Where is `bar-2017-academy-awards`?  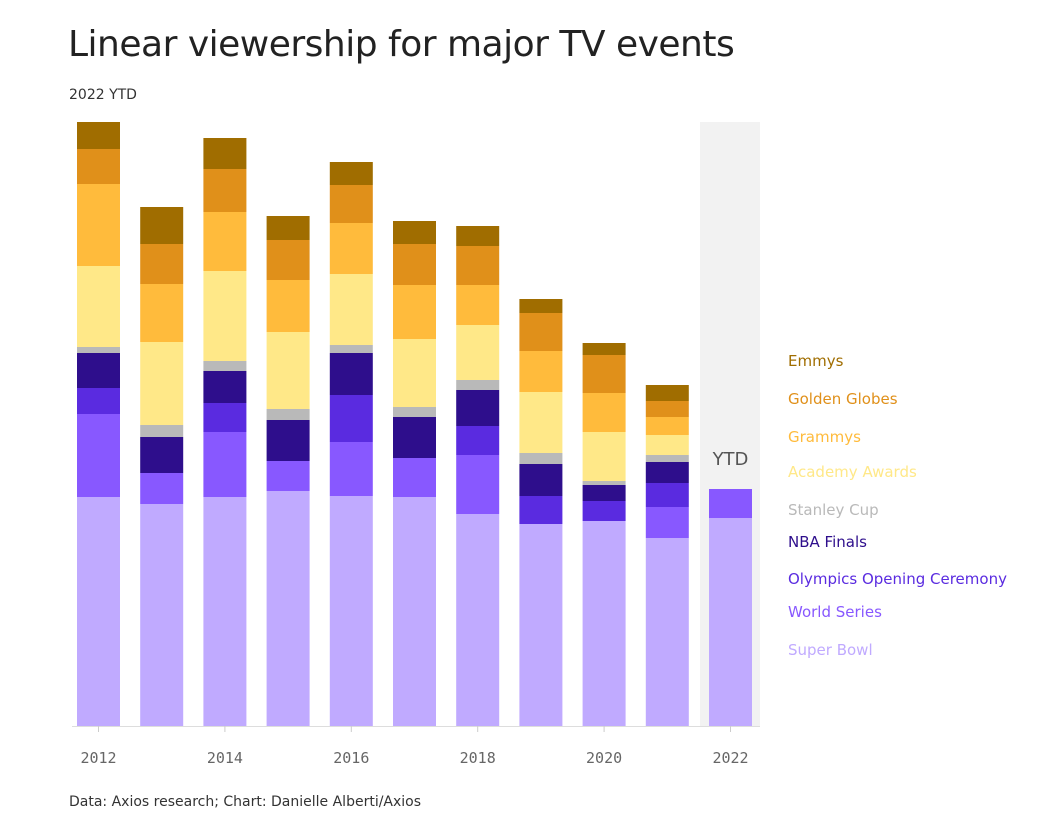 bar-2017-academy-awards is located at coordinates (414, 373).